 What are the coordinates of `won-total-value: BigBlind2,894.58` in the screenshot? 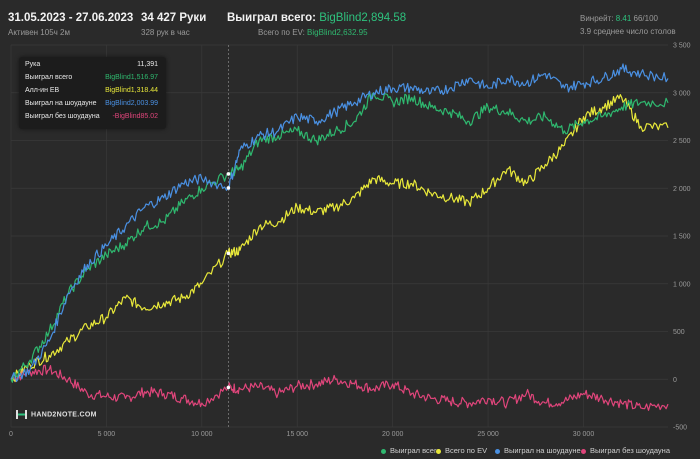 It's located at (363, 18).